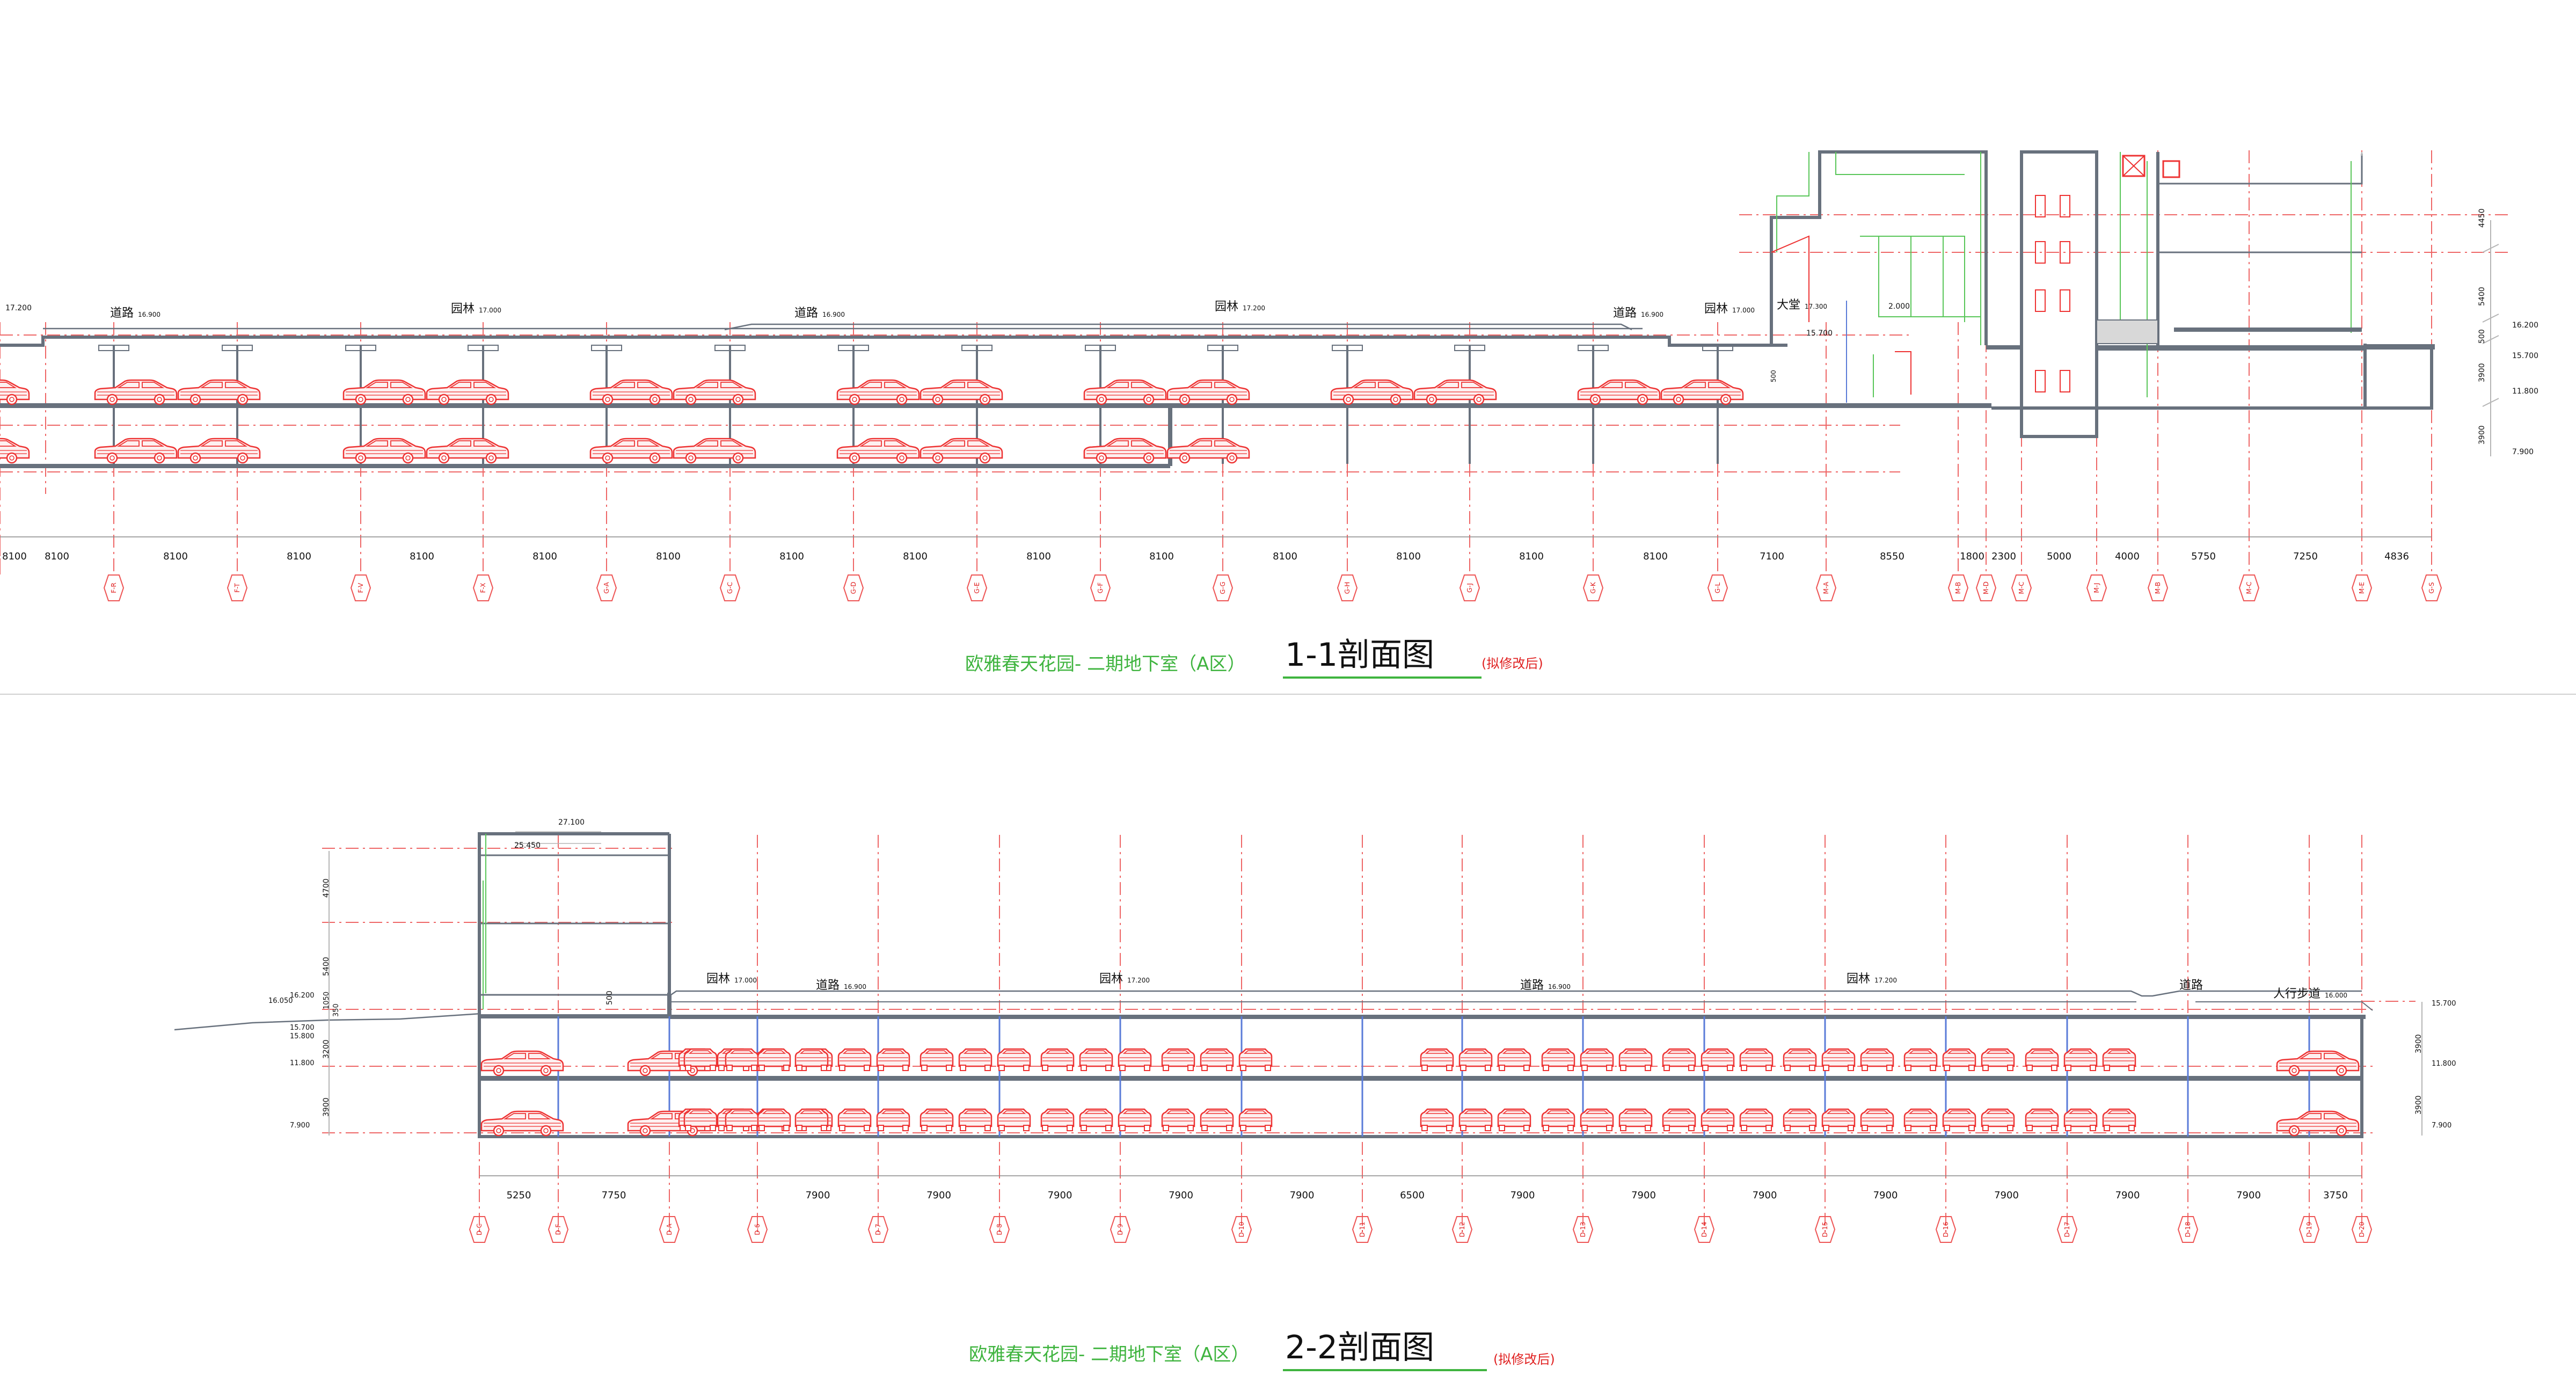  I want to click on s2-title-prefix: 欧雅春天花园- 二期地下室（A区）, so click(1109, 1354).